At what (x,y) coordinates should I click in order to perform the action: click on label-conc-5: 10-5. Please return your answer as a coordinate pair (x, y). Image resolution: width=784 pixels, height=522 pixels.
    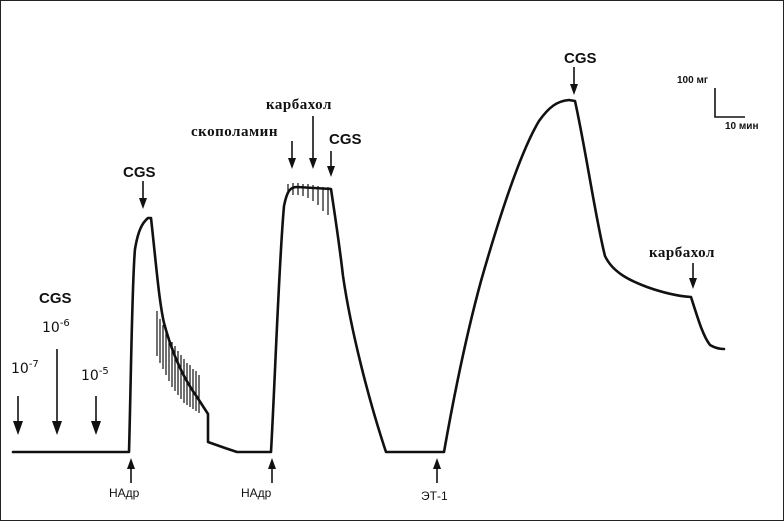
    Looking at the image, I should click on (95, 375).